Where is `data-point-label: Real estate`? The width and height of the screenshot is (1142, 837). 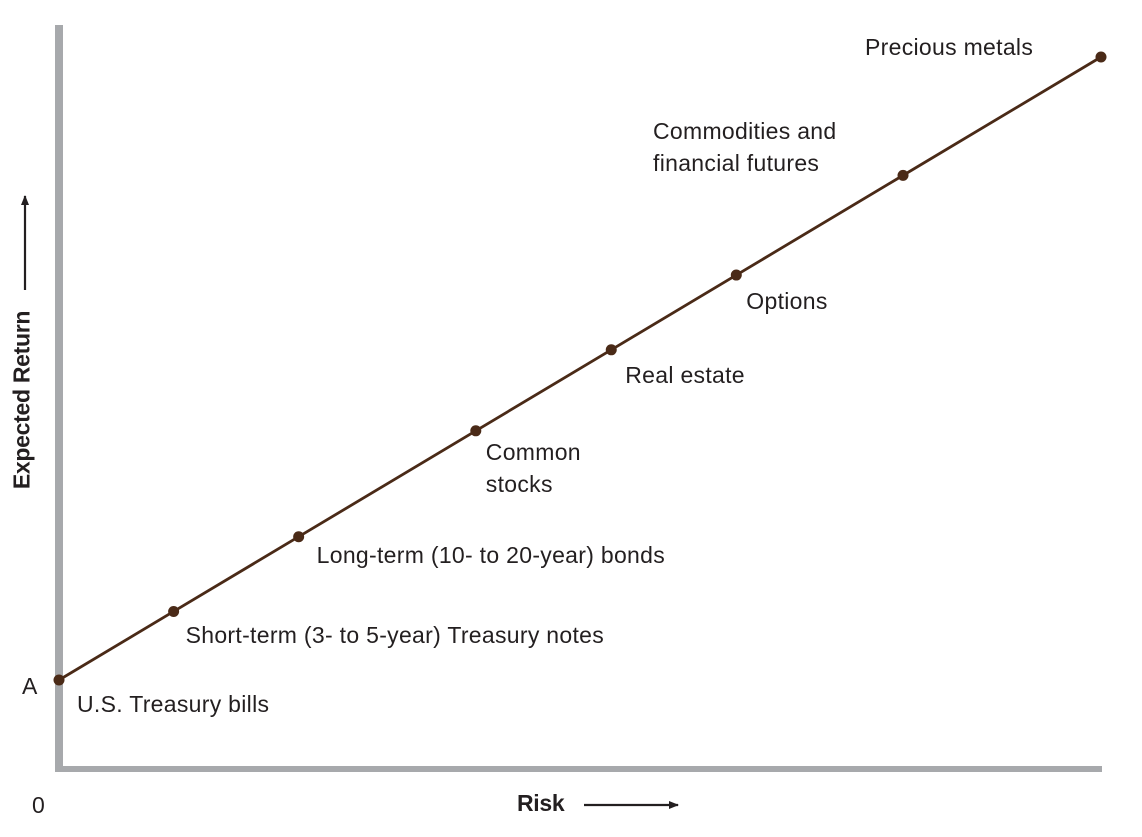
data-point-label: Real estate is located at coordinates (685, 374).